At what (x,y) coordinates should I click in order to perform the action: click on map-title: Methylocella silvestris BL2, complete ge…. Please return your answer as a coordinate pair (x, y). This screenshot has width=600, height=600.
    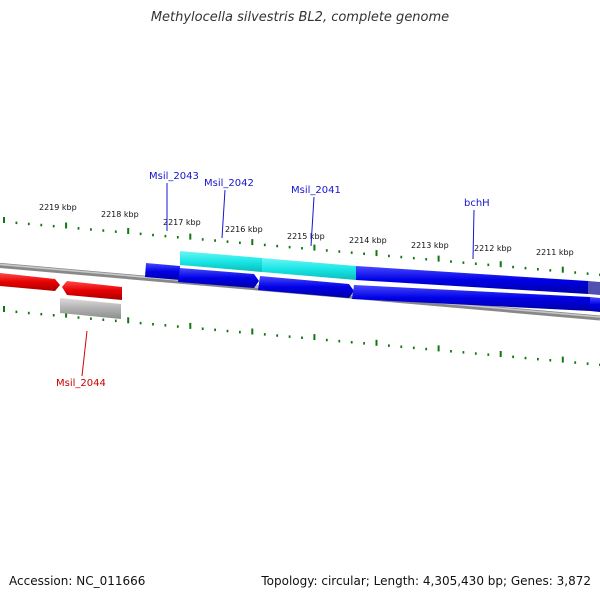
    Looking at the image, I should click on (300, 17).